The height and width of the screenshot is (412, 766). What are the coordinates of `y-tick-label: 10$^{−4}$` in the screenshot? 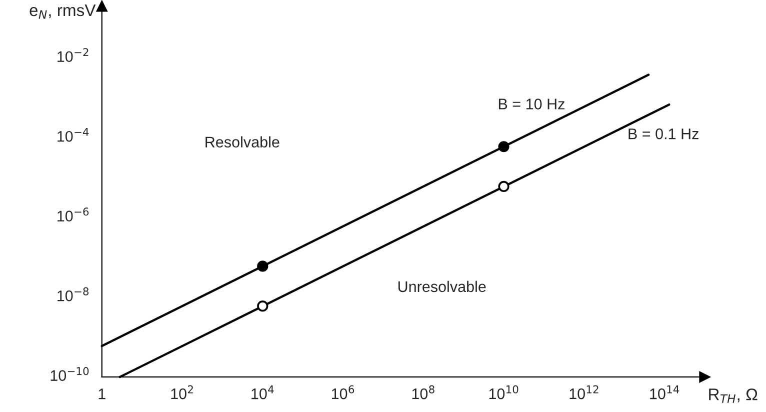 It's located at (73, 135).